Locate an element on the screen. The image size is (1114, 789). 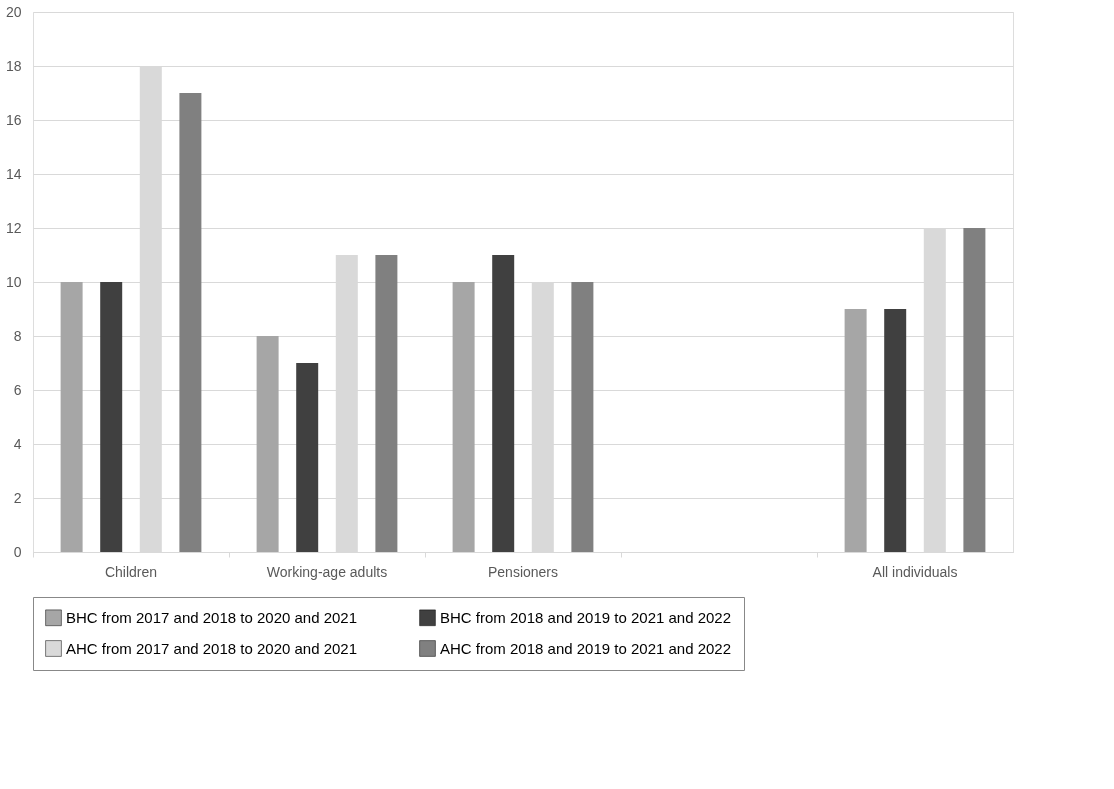
legend-label: BHC from 2017 and 2018 to 2020 and 2021 is located at coordinates (212, 617).